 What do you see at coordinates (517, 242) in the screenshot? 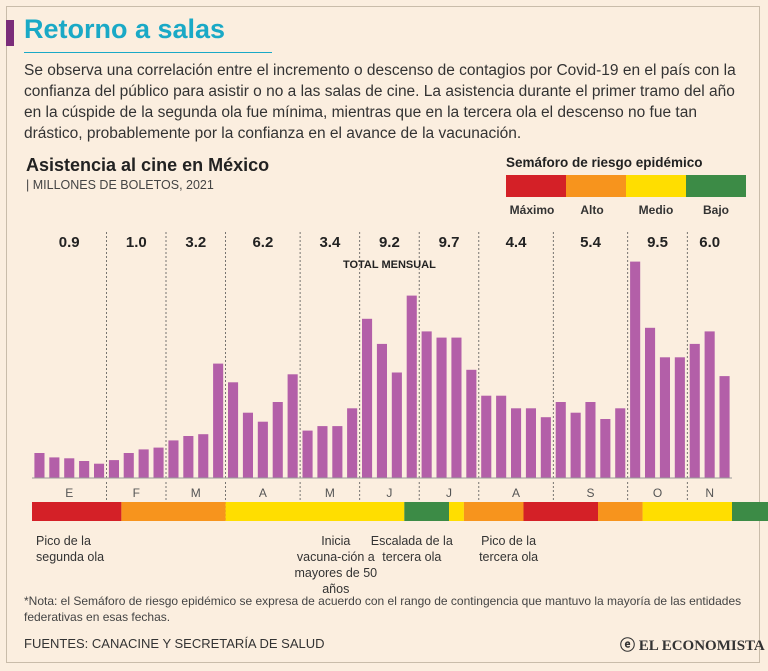
I see `month-total-label: 4.4` at bounding box center [517, 242].